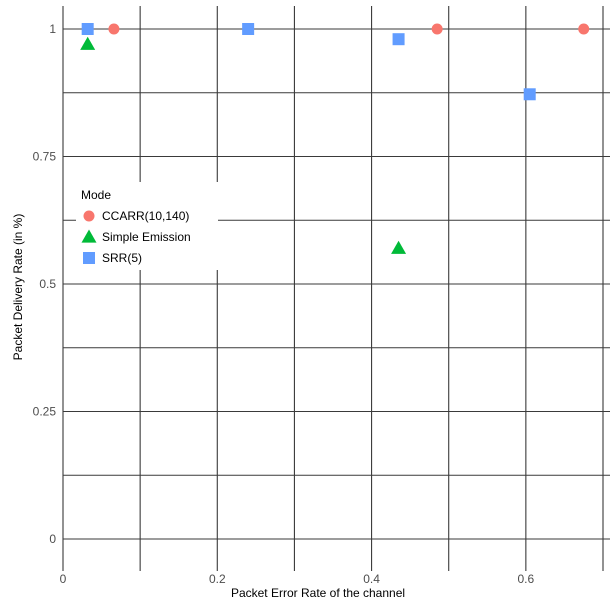 Image resolution: width=610 pixels, height=601 pixels. I want to click on y-tick-label: 0.75, so click(45, 157).